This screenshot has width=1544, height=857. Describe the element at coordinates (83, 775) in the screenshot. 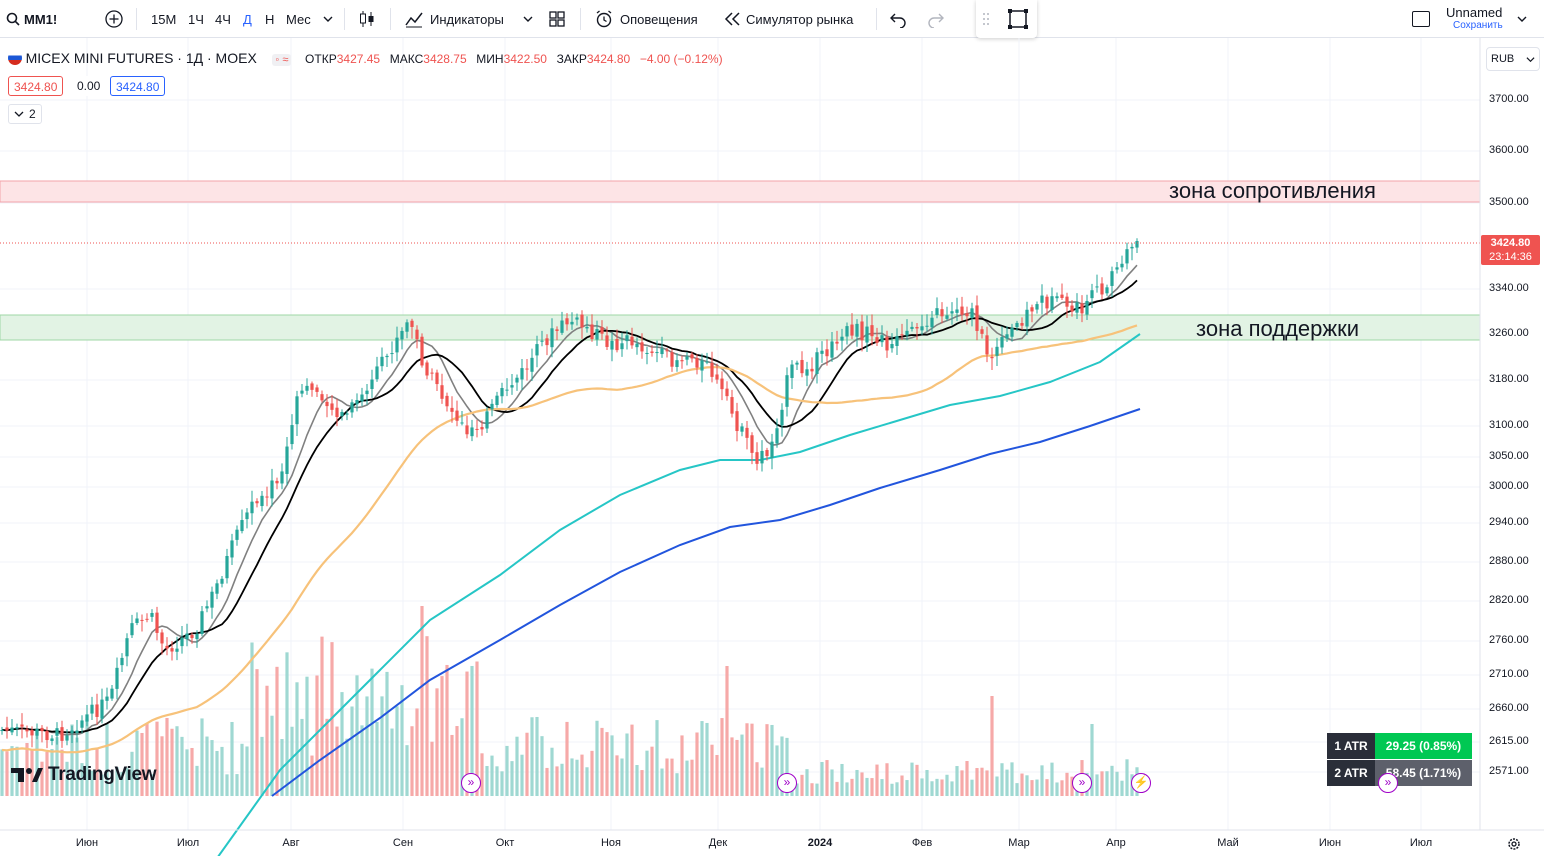

I see `tradingview-logo: TradingView` at that location.